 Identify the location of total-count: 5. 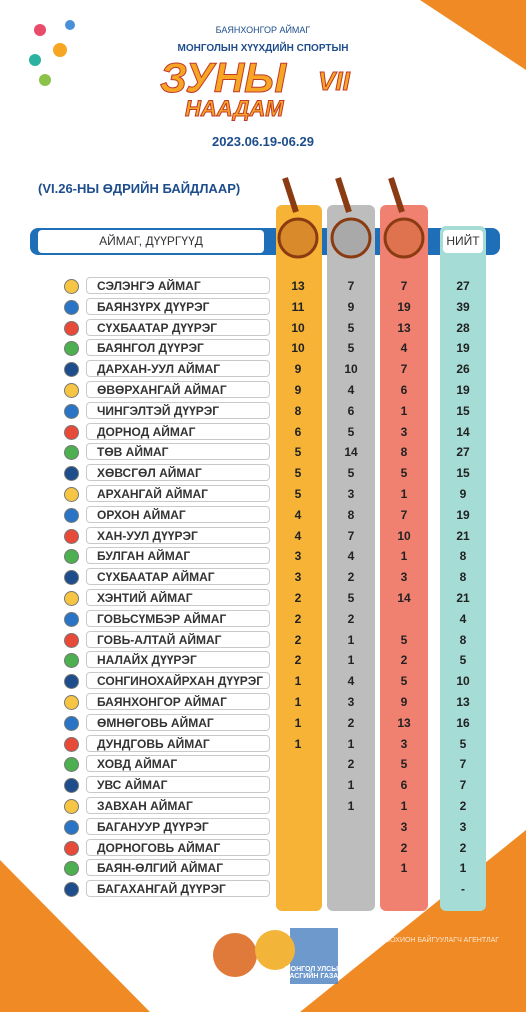
(463, 743).